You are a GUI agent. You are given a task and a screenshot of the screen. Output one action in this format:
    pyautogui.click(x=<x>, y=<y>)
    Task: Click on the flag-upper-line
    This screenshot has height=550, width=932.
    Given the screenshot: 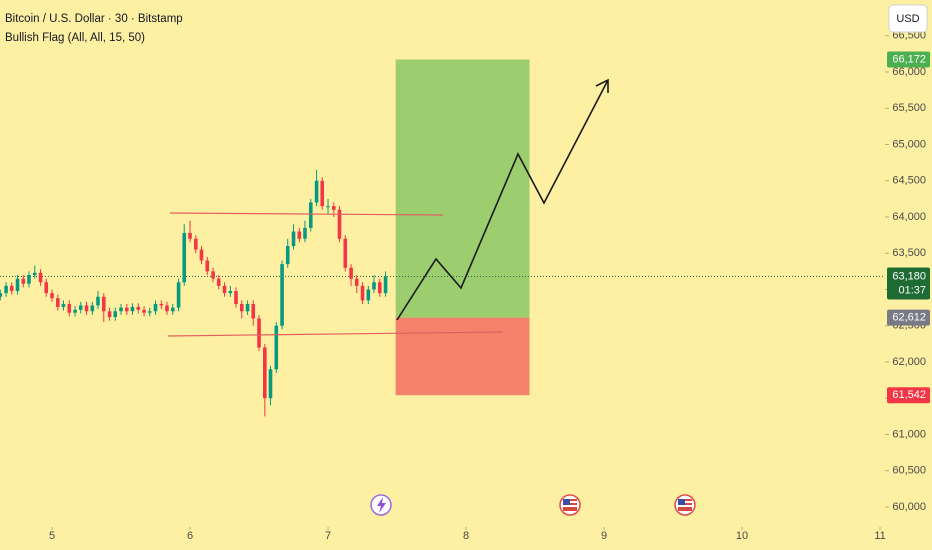 What is the action you would take?
    pyautogui.click(x=306, y=214)
    